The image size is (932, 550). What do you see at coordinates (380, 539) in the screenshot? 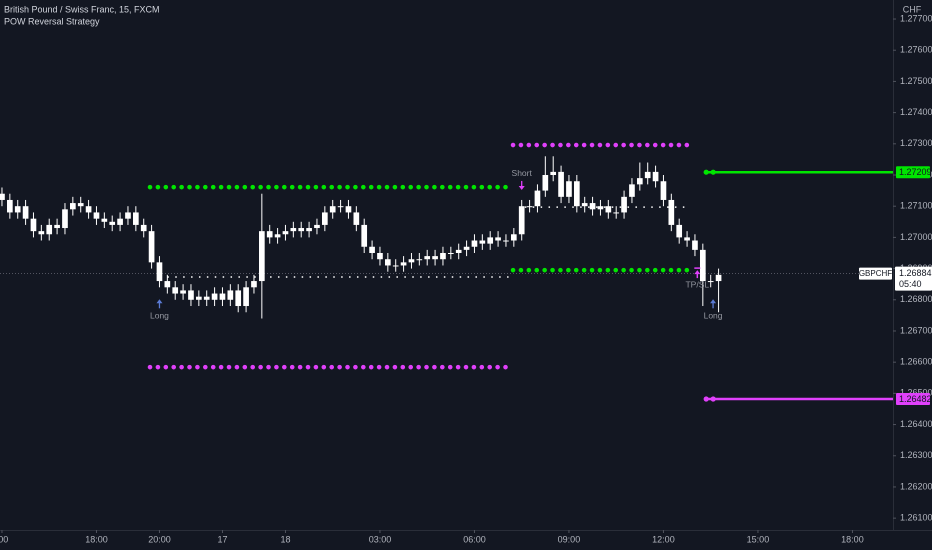
I see `x-tick-label: 03:00` at bounding box center [380, 539].